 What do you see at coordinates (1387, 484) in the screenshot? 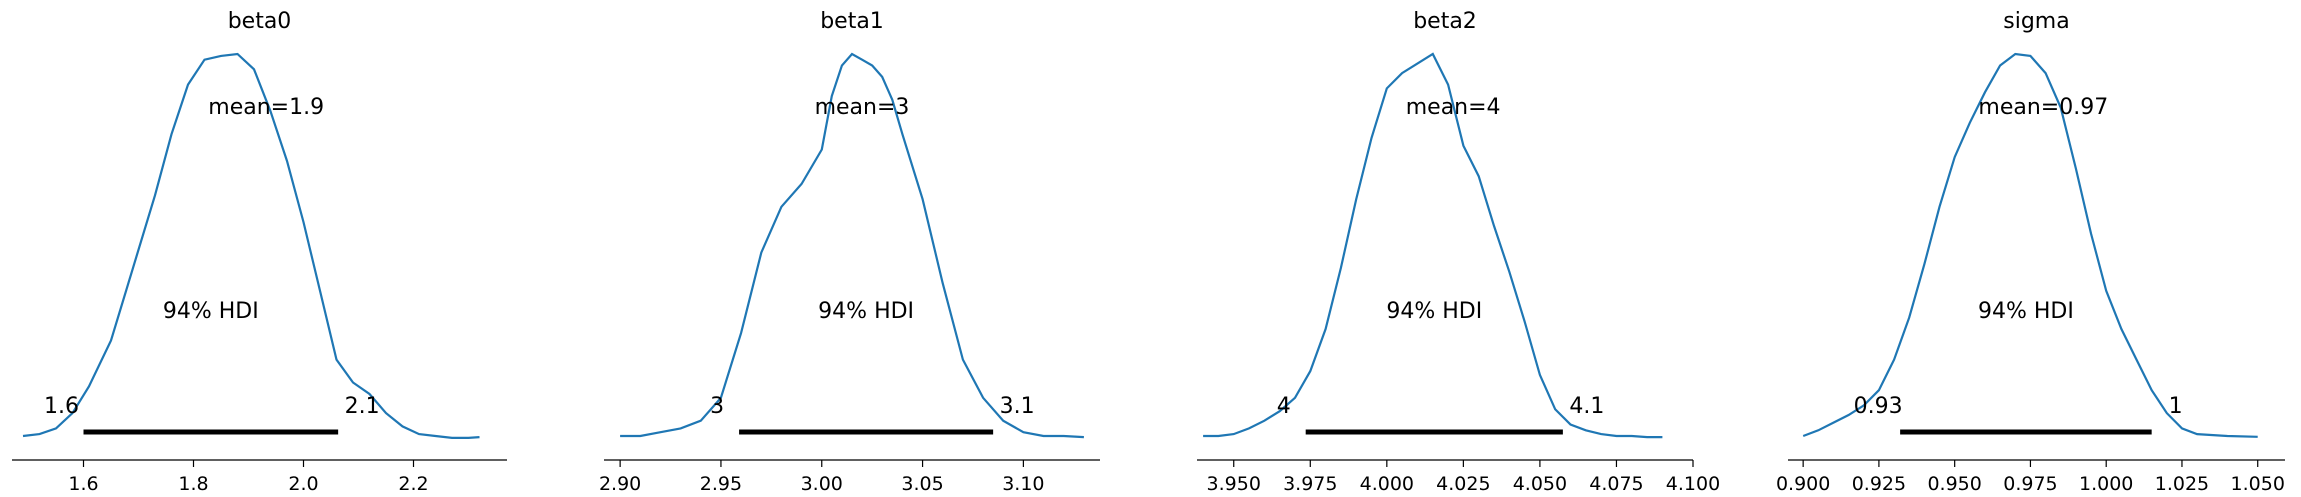
I see `x-tick-label: 4.000` at bounding box center [1387, 484].